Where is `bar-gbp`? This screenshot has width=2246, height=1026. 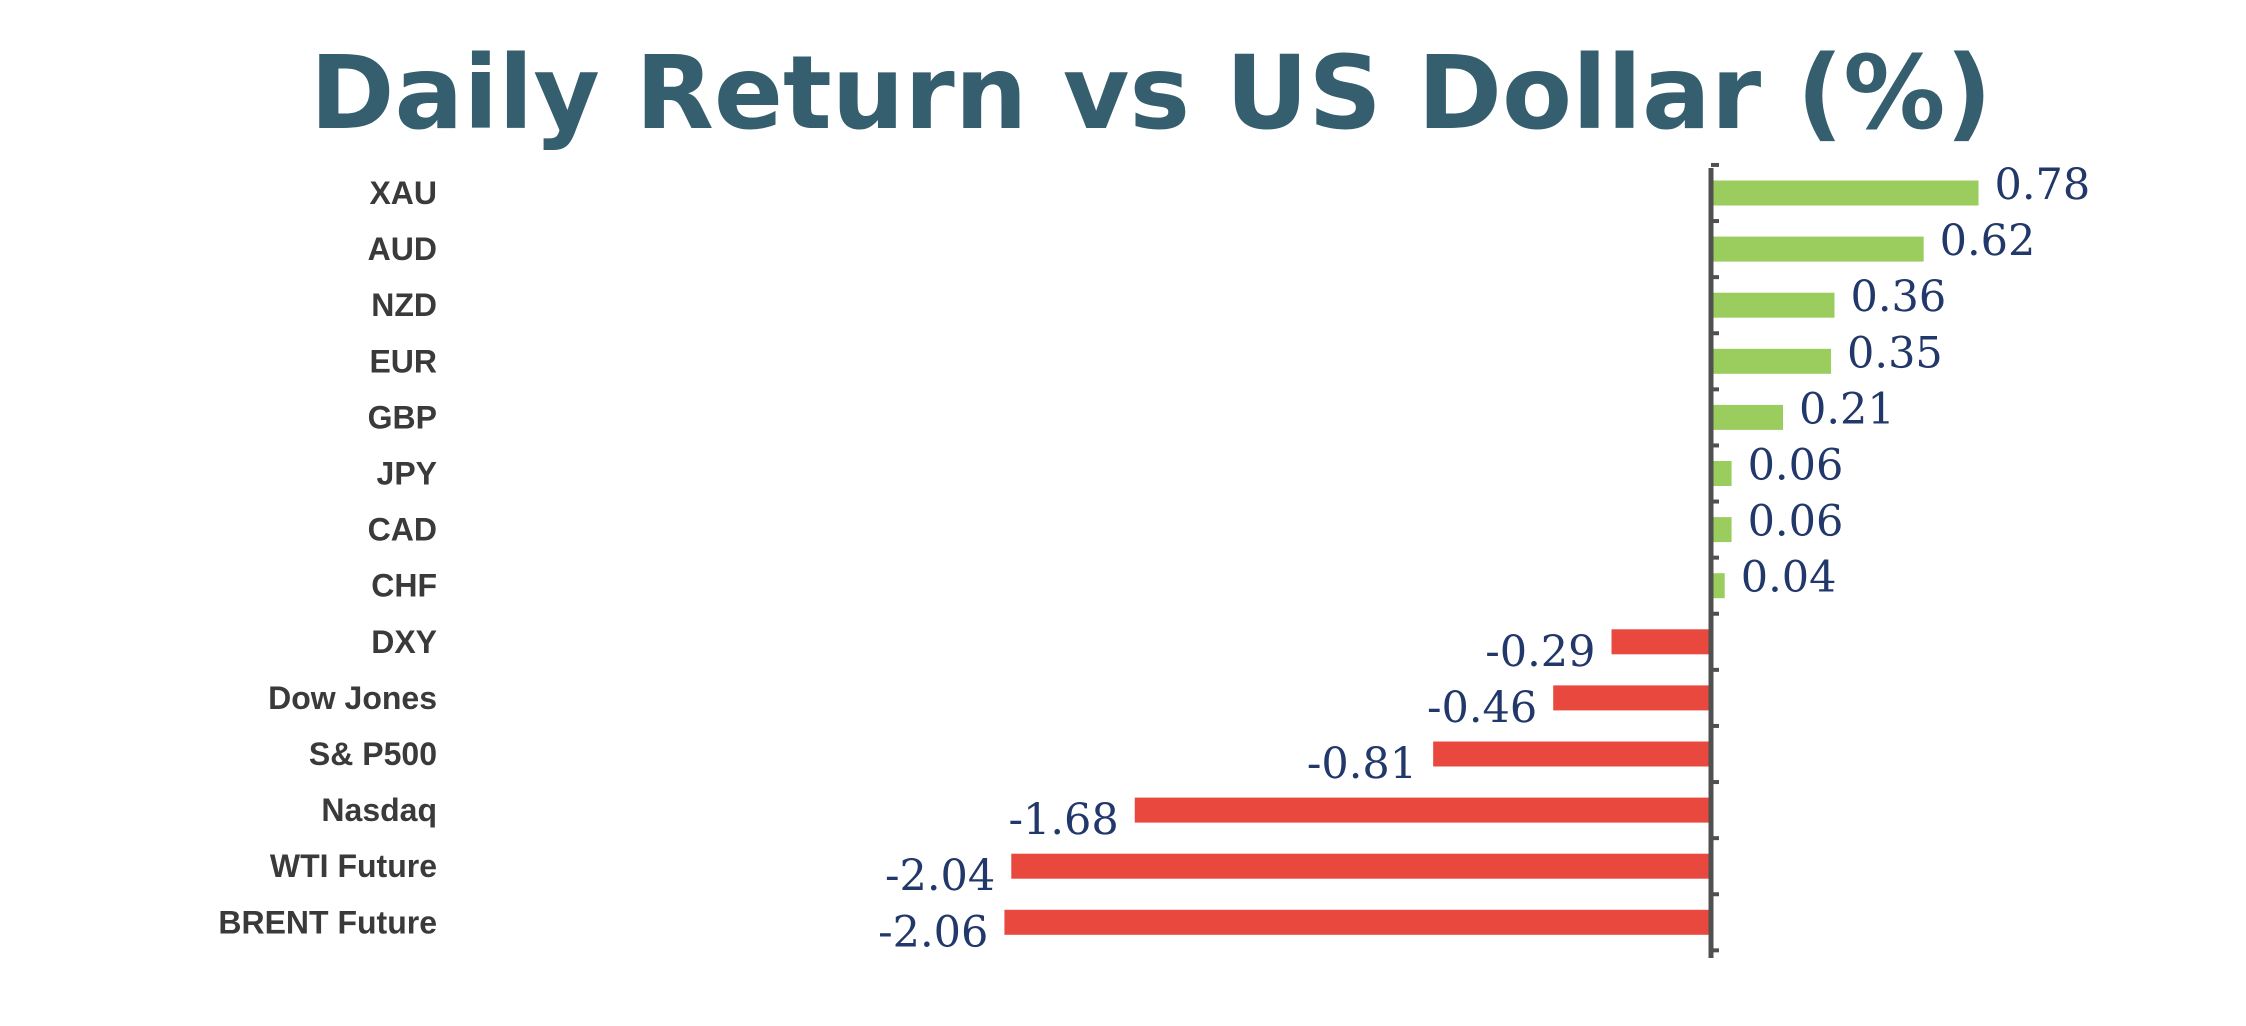 bar-gbp is located at coordinates (1747, 417).